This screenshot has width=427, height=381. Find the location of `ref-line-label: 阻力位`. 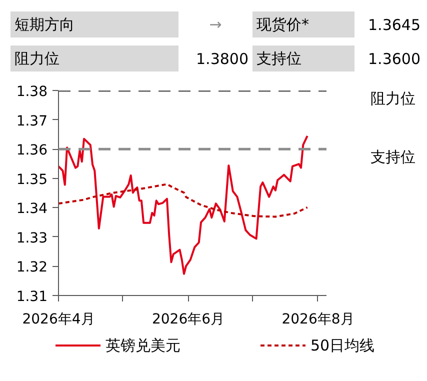

ref-line-label: 阻力位 is located at coordinates (393, 99).